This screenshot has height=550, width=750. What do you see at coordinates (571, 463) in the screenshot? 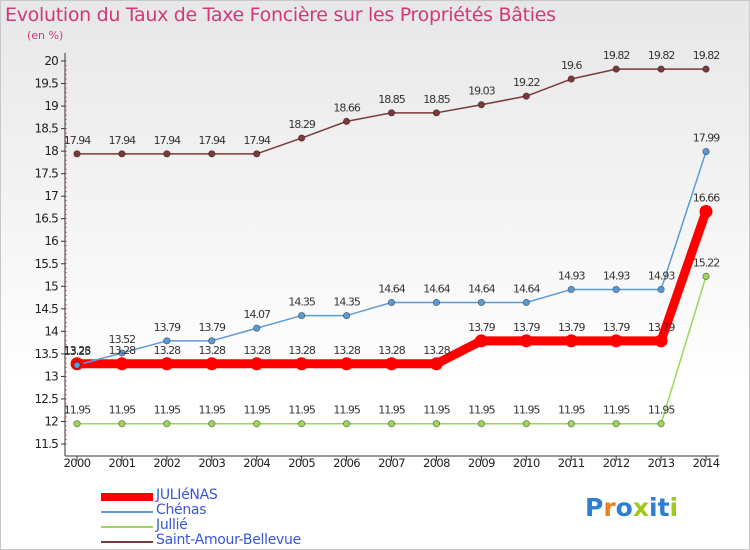
I see `x-tick-label: 2011` at bounding box center [571, 463].